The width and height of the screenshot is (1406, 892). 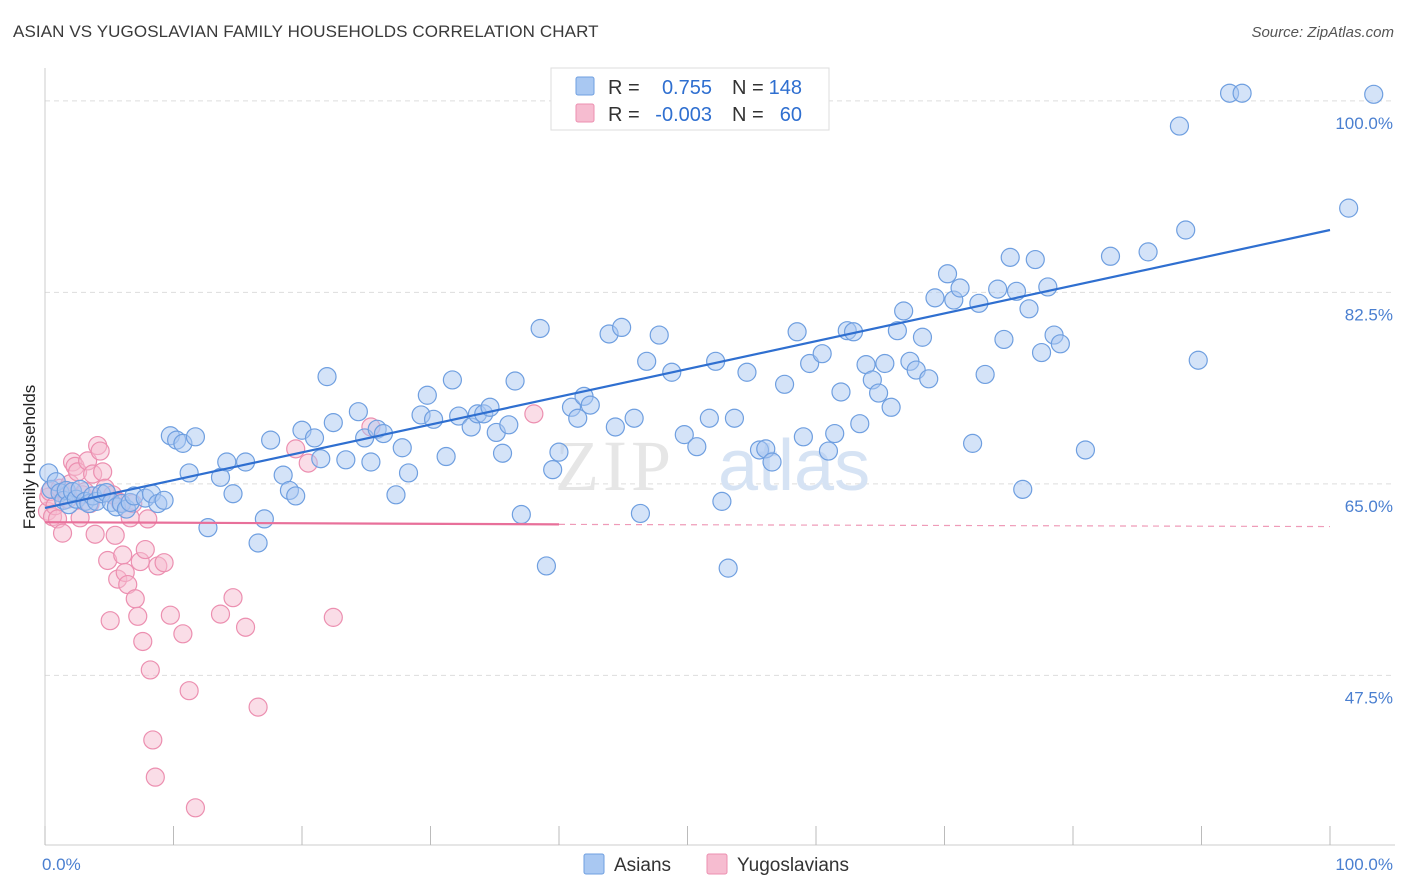 I want to click on x-tick-label-1: 100.0%, so click(x=1364, y=864).